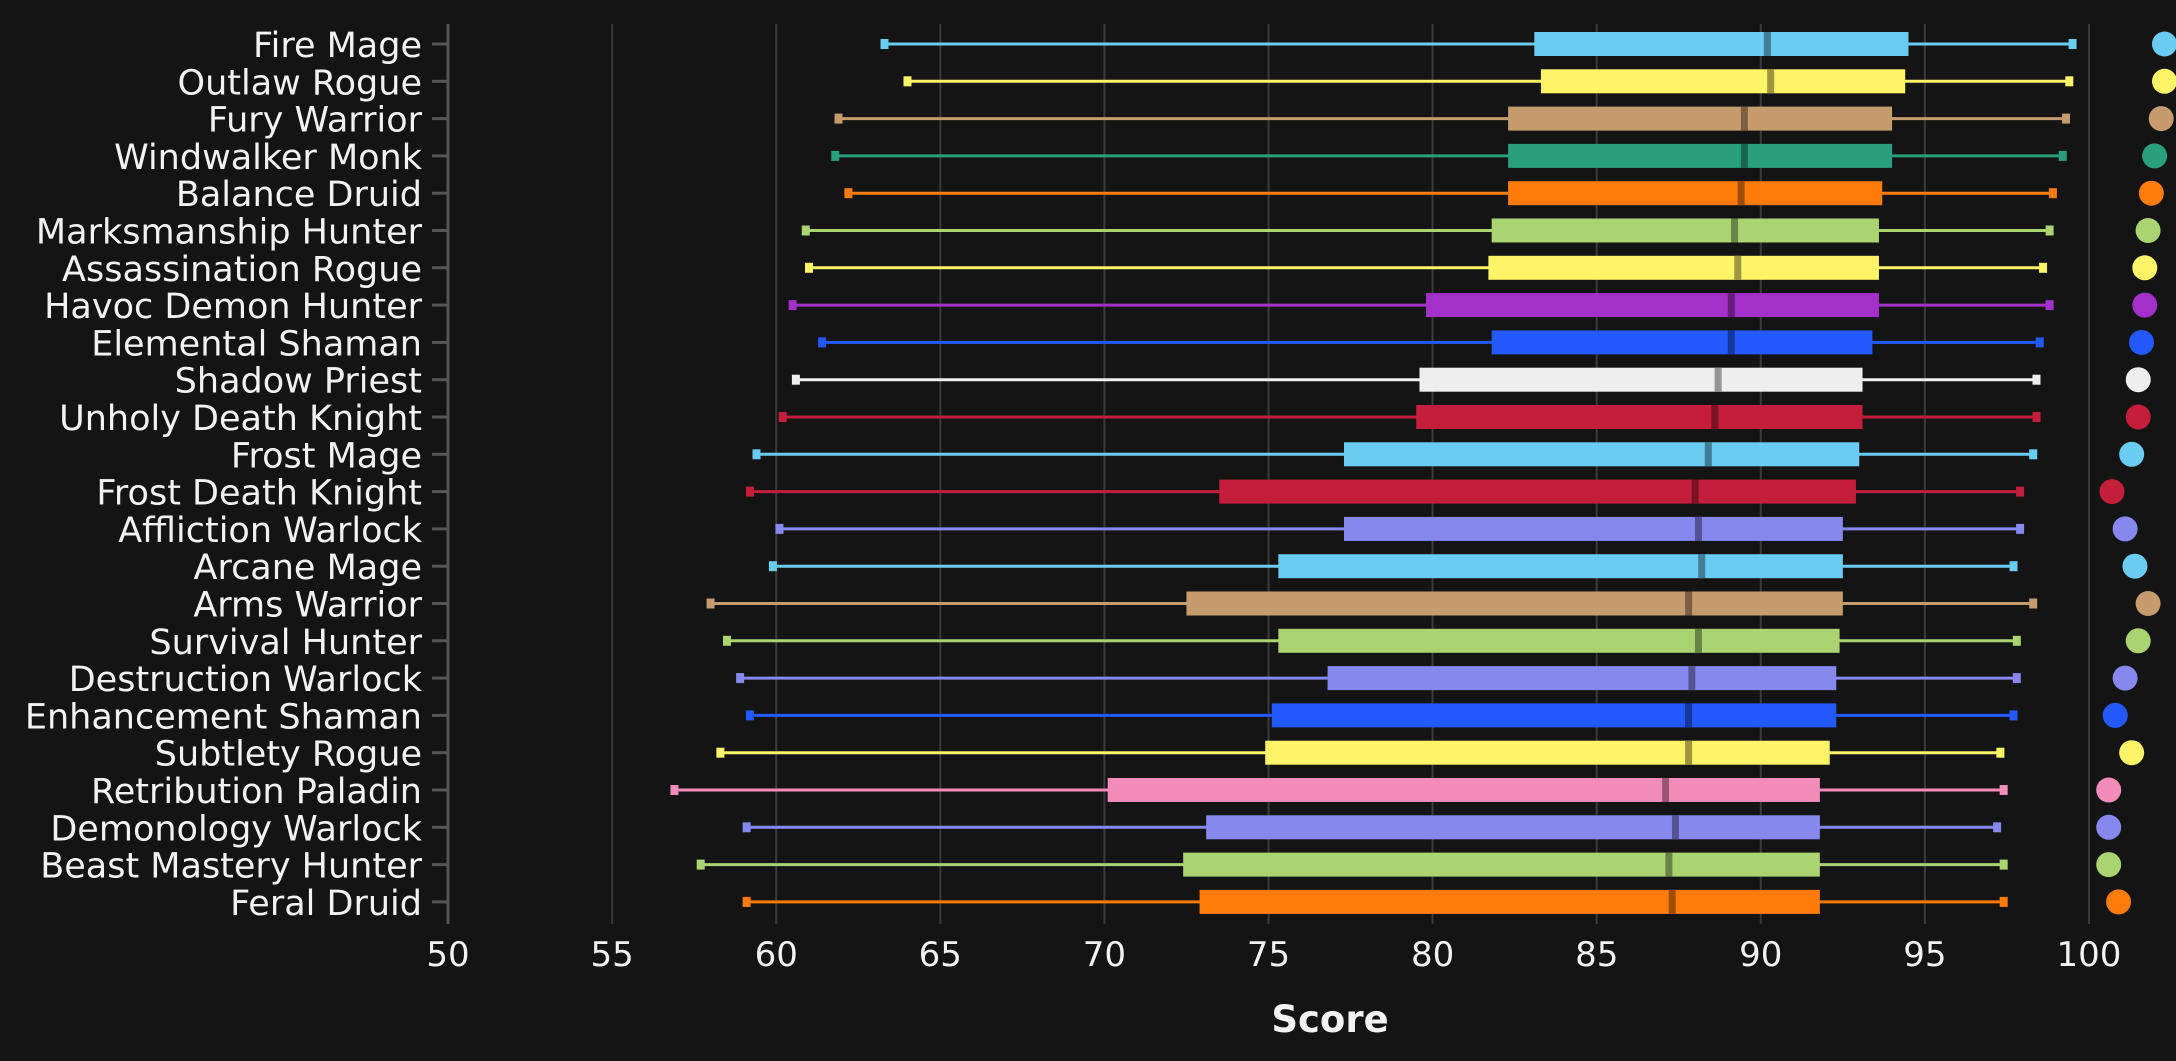 This screenshot has width=2176, height=1061. What do you see at coordinates (326, 904) in the screenshot?
I see `spec-label: Feral Druid` at bounding box center [326, 904].